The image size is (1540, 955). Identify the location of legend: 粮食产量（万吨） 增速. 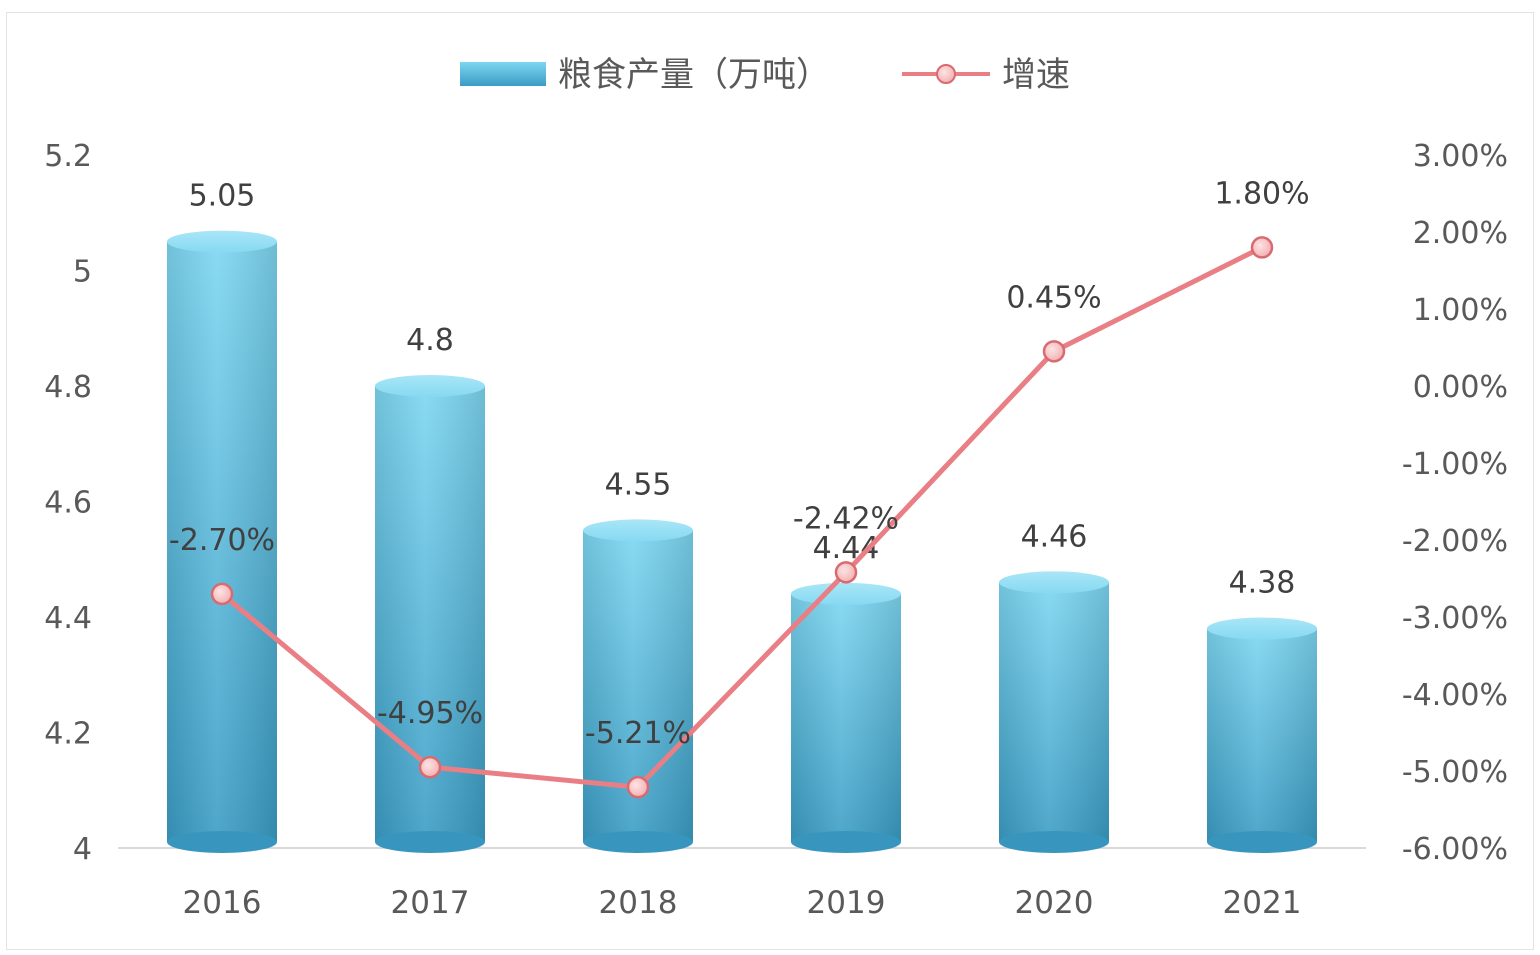
(765, 75).